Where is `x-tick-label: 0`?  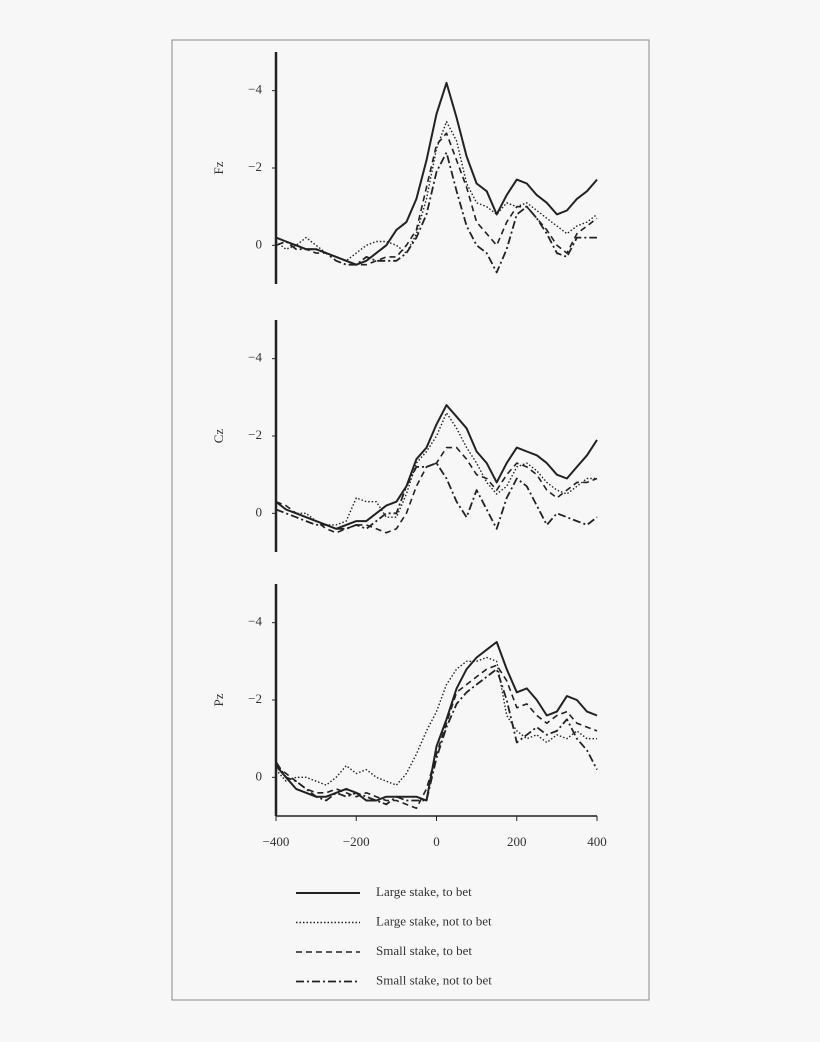 x-tick-label: 0 is located at coordinates (436, 841).